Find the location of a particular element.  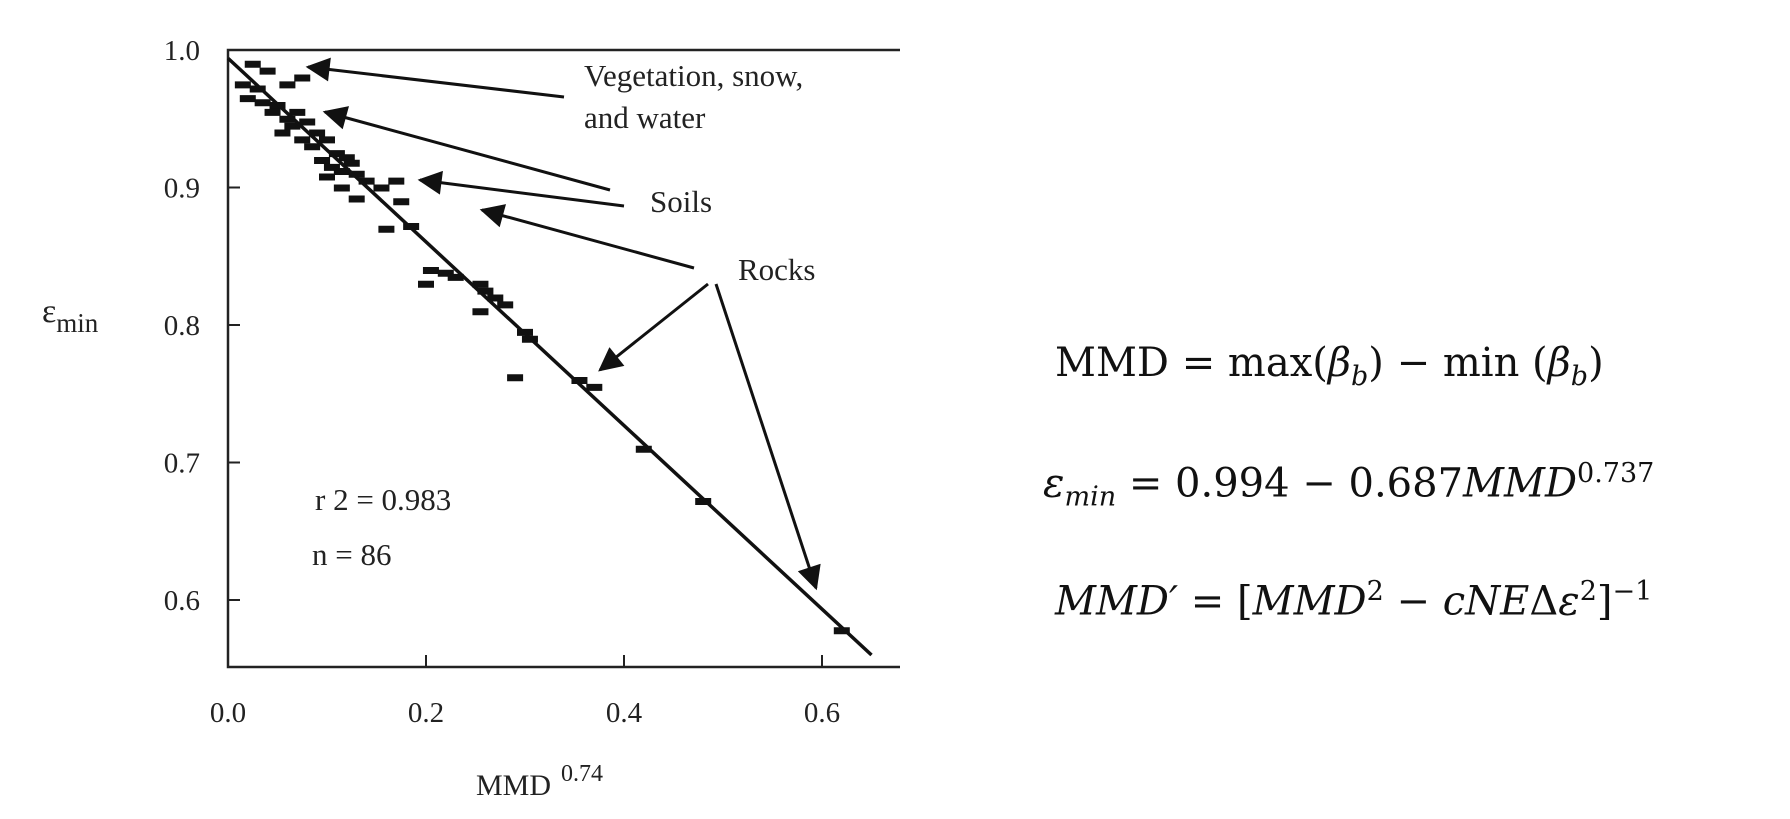

equation-emin: εmin = 0.994 − 0.687MMD0.737 is located at coordinates (1349, 485).